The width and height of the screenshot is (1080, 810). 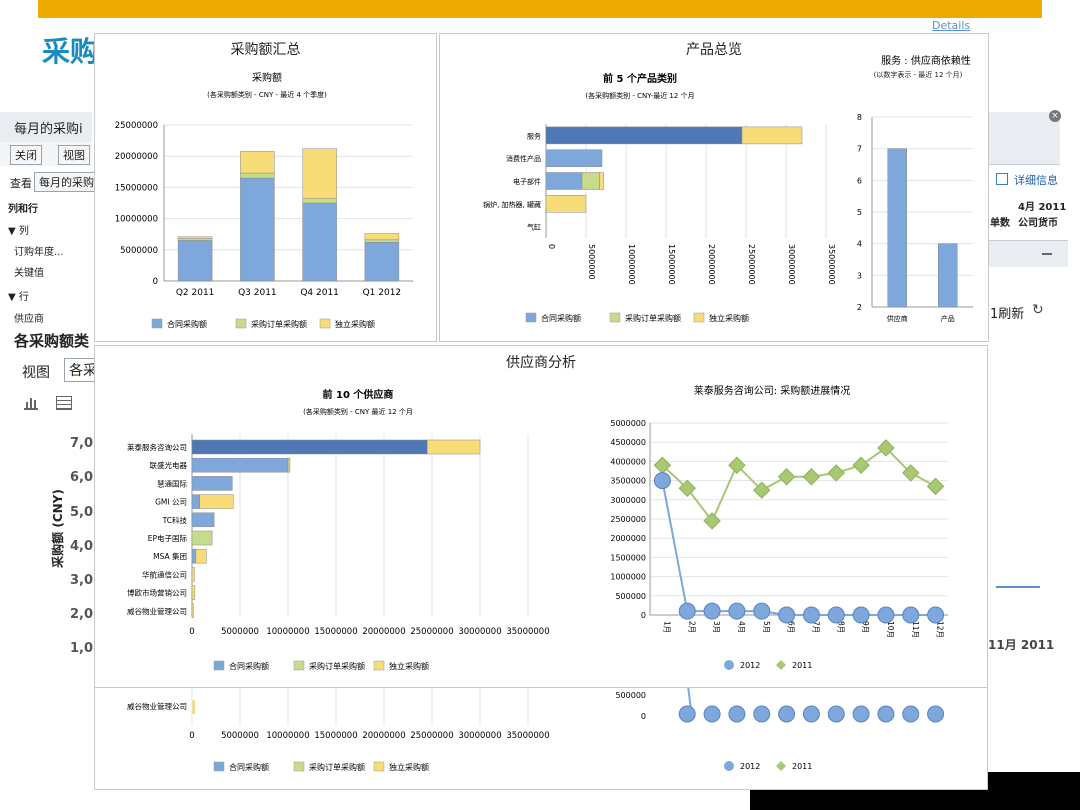 I want to click on view-select: 每月的采购, so click(x=66, y=182).